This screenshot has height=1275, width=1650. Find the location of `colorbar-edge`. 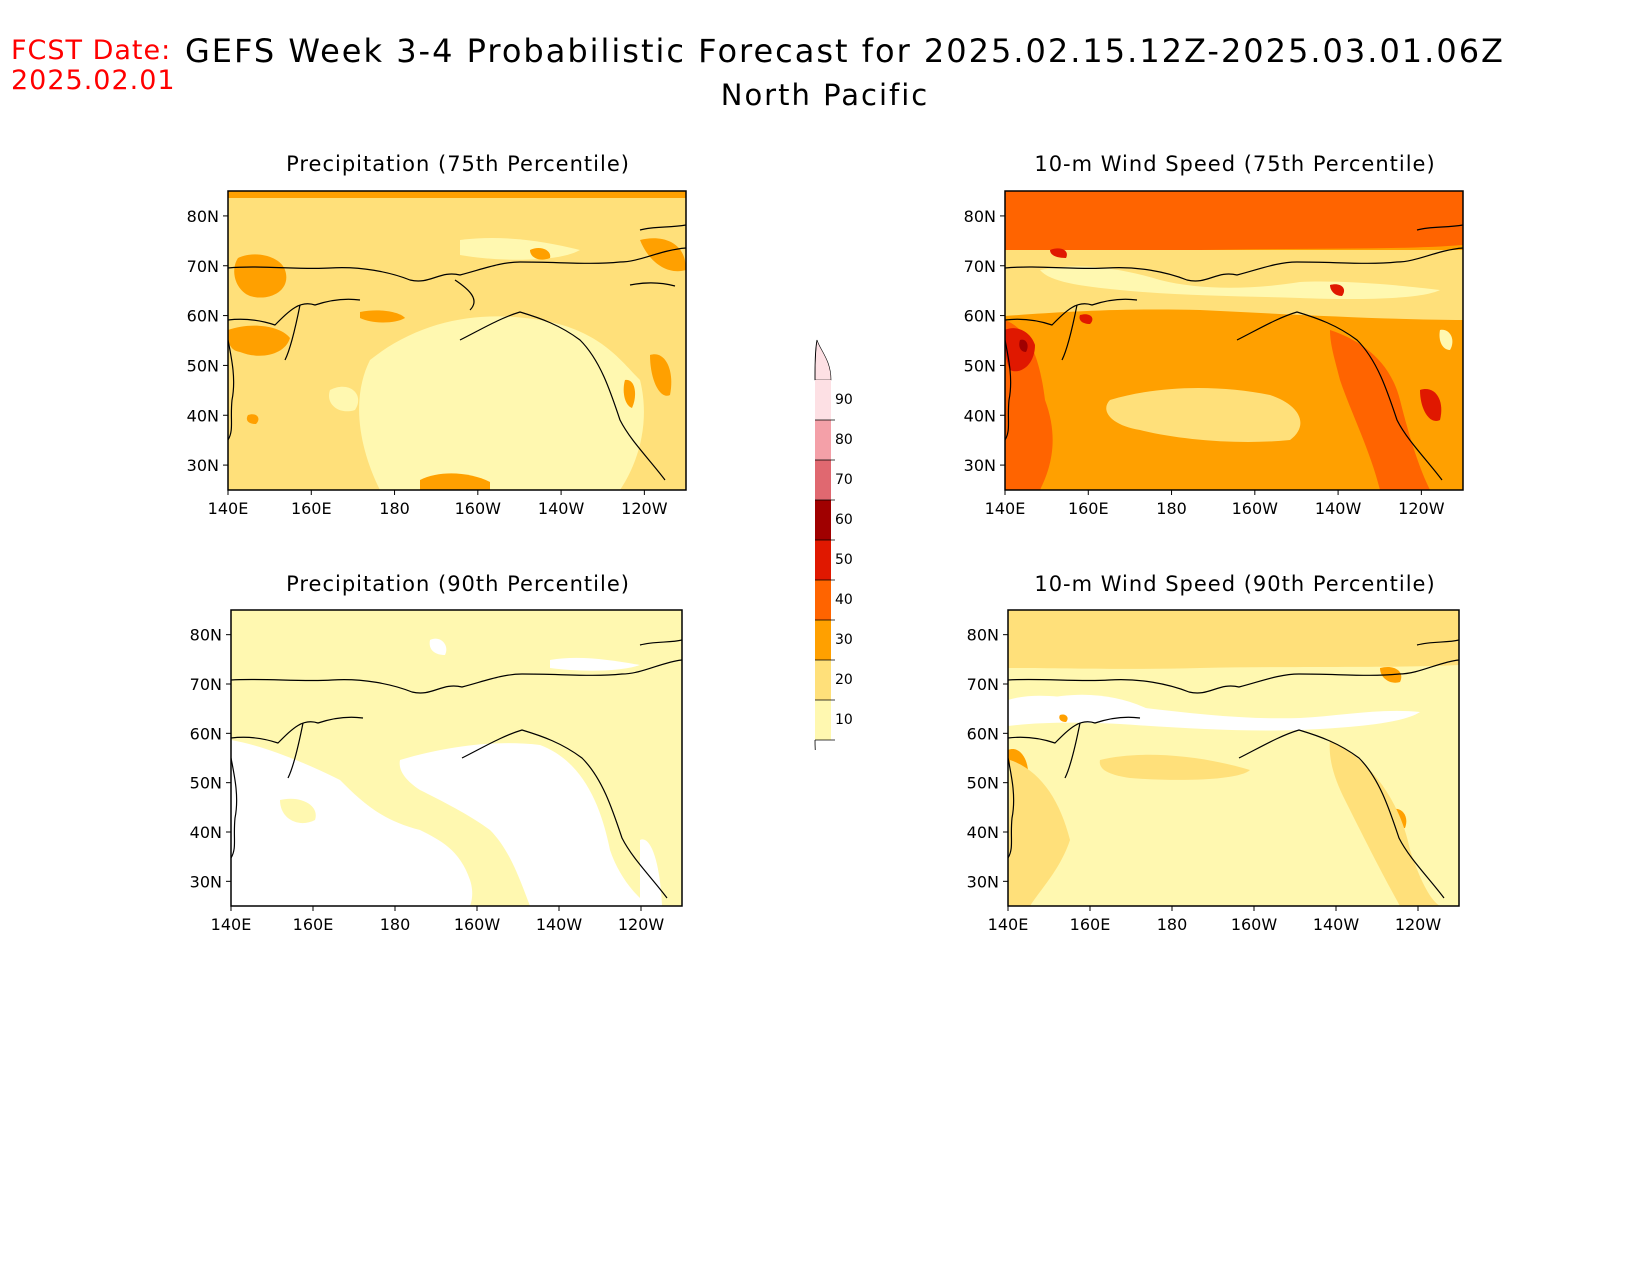

colorbar-edge is located at coordinates (816, 360).